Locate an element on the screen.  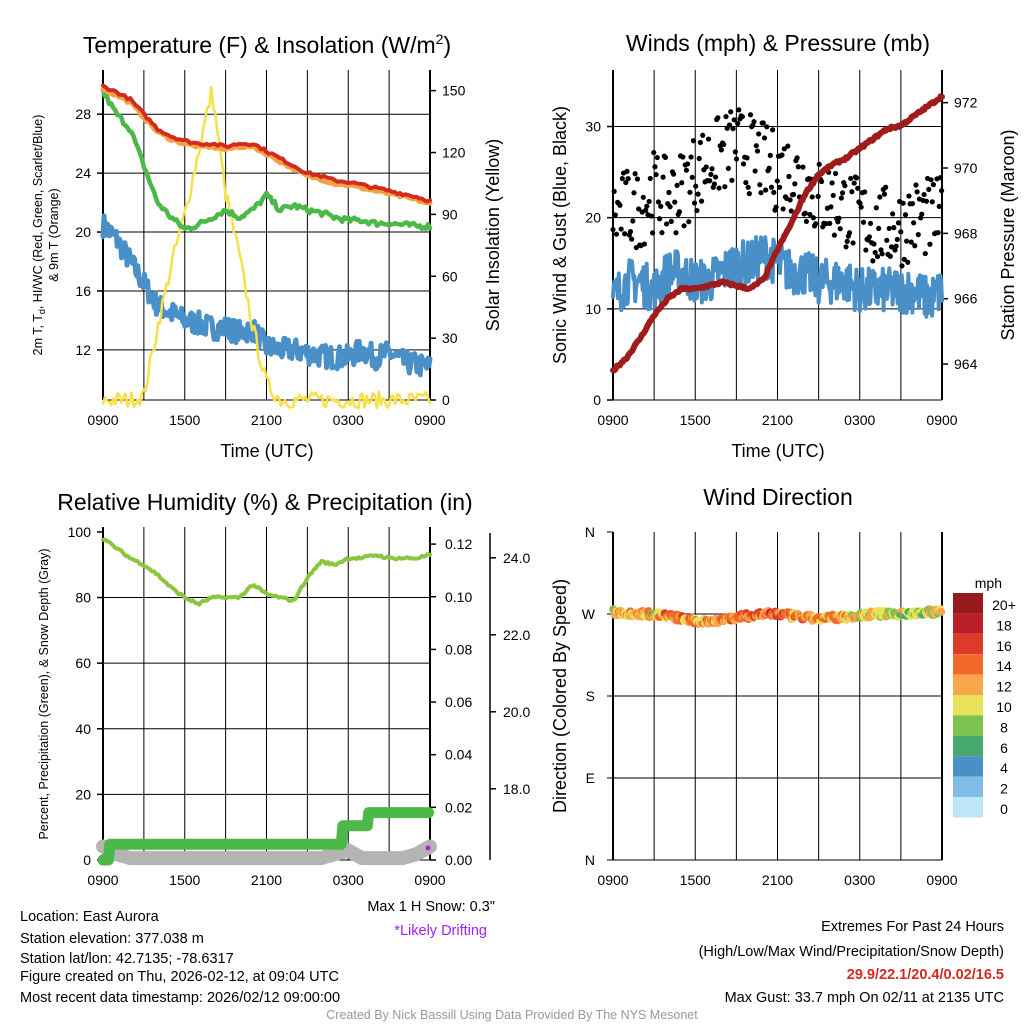
temp-xlabel: Time (UTC) is located at coordinates (266, 451).